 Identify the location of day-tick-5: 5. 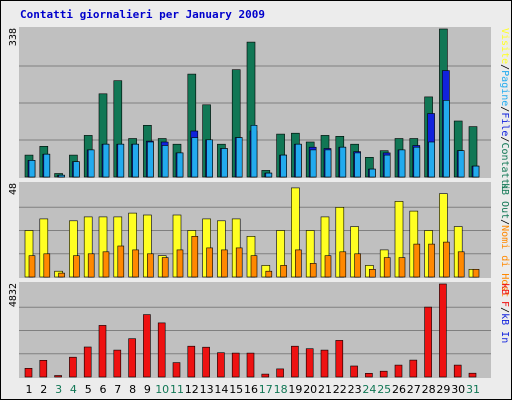
(88, 389).